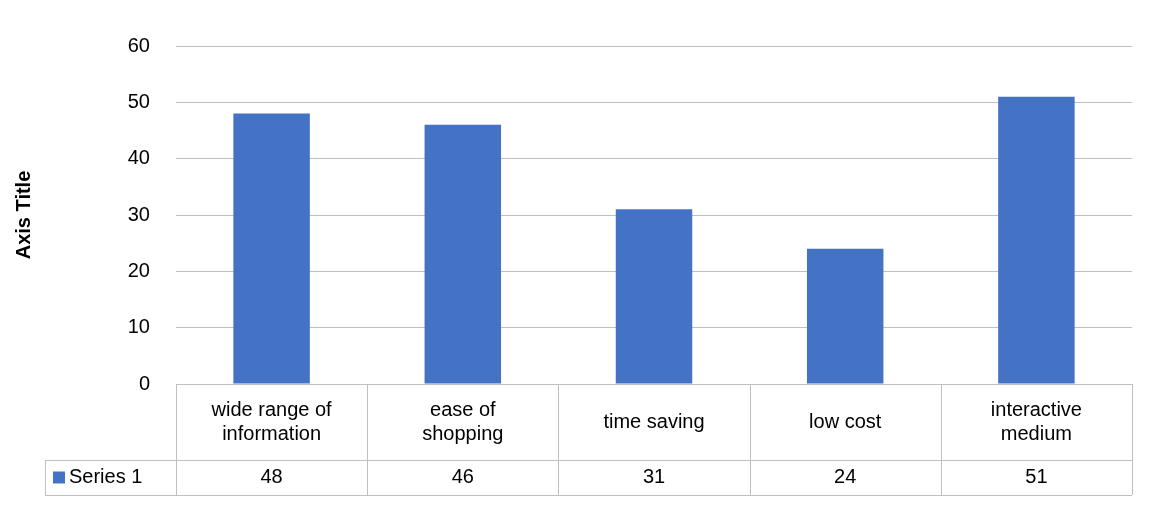 The image size is (1150, 508). What do you see at coordinates (138, 326) in the screenshot?
I see `y-tick-label: 10` at bounding box center [138, 326].